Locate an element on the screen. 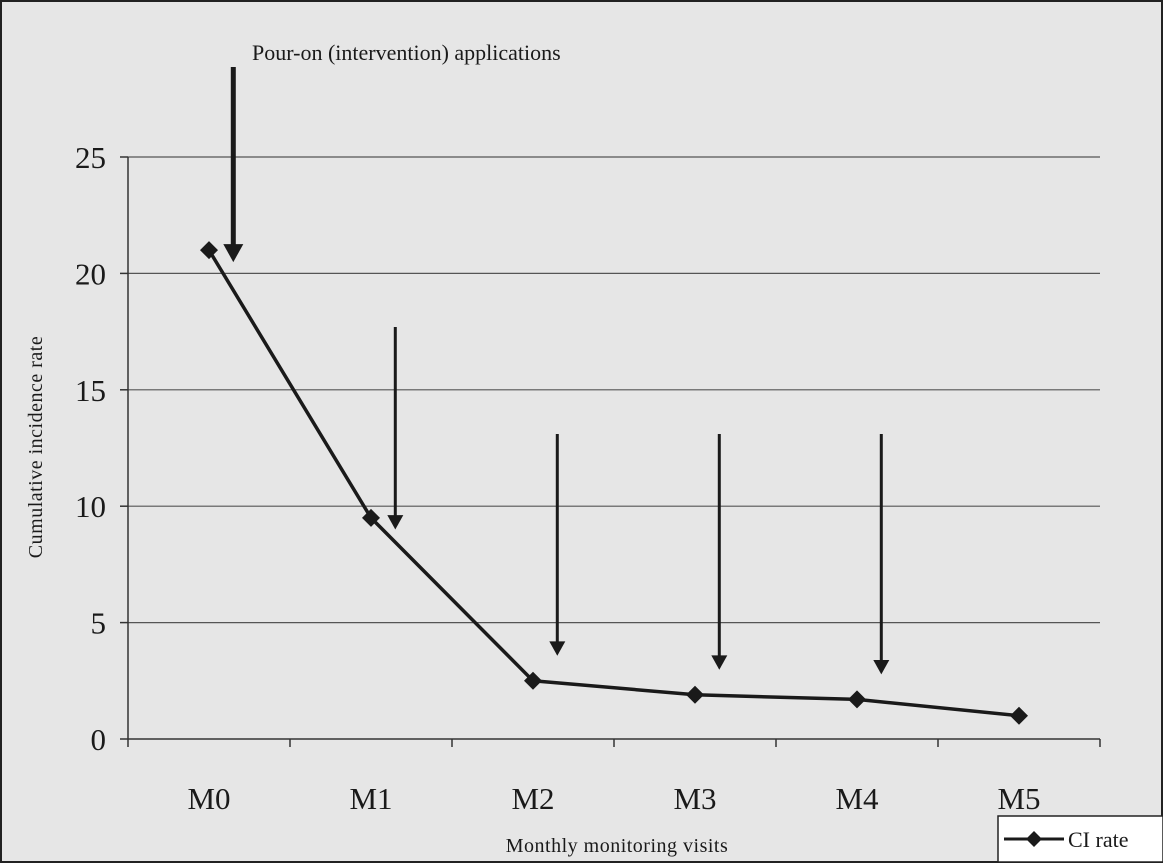 Image resolution: width=1163 pixels, height=865 pixels. data-point-m4 is located at coordinates (857, 699).